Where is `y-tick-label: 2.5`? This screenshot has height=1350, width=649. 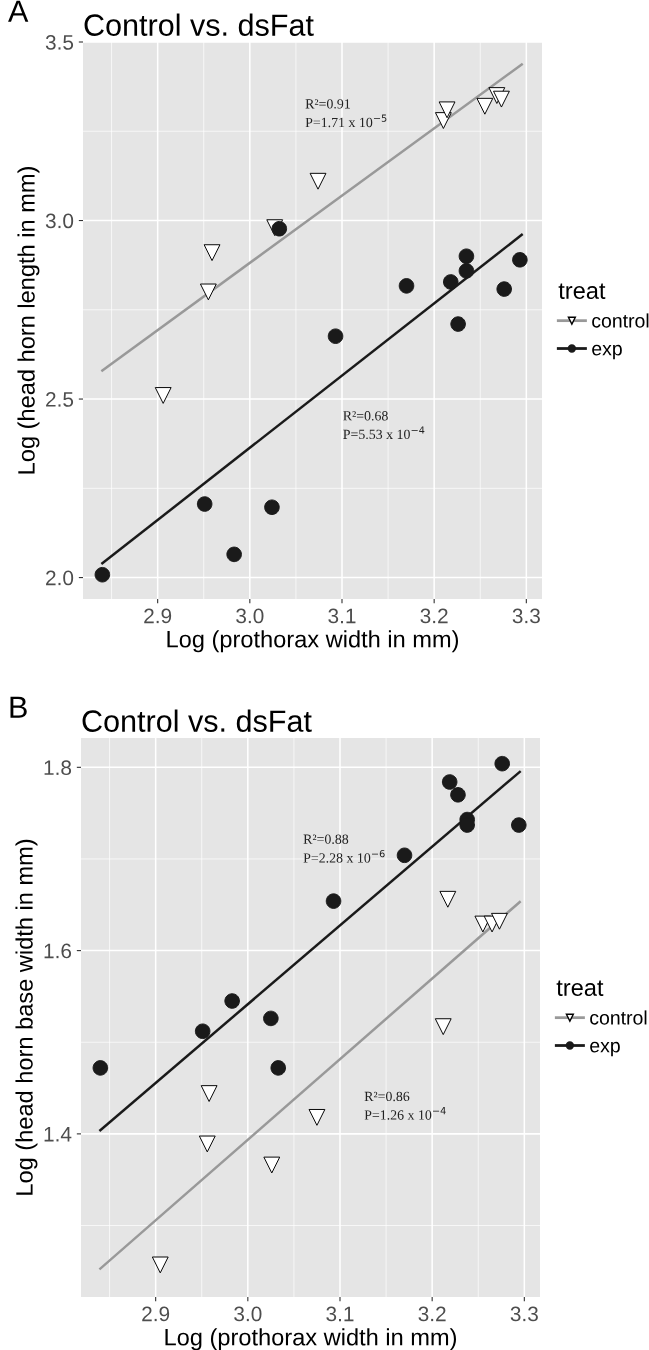 y-tick-label: 2.5 is located at coordinates (60, 399).